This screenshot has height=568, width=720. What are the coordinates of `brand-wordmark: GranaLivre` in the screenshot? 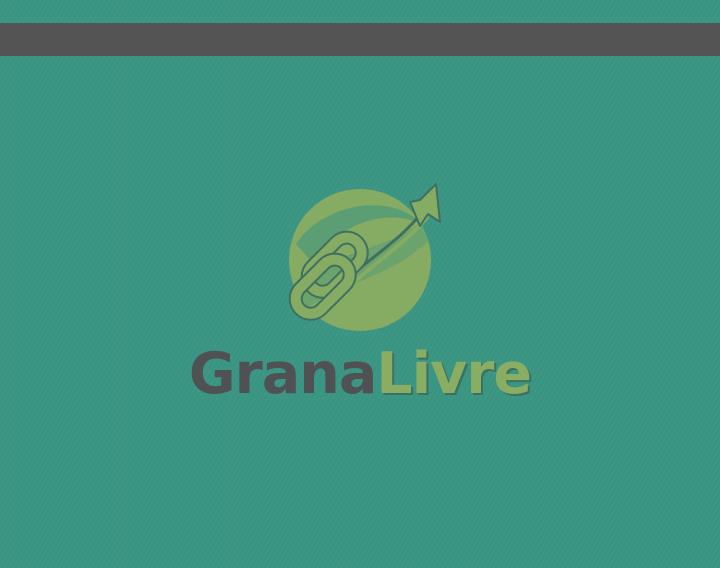 It's located at (360, 374).